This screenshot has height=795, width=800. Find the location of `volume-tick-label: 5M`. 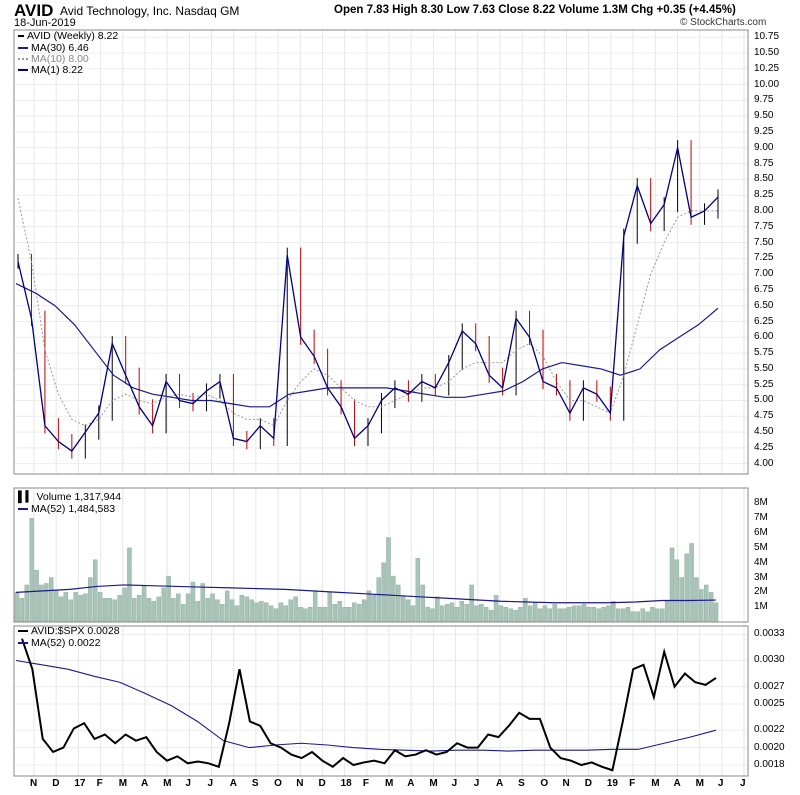

volume-tick-label: 5M is located at coordinates (761, 547).